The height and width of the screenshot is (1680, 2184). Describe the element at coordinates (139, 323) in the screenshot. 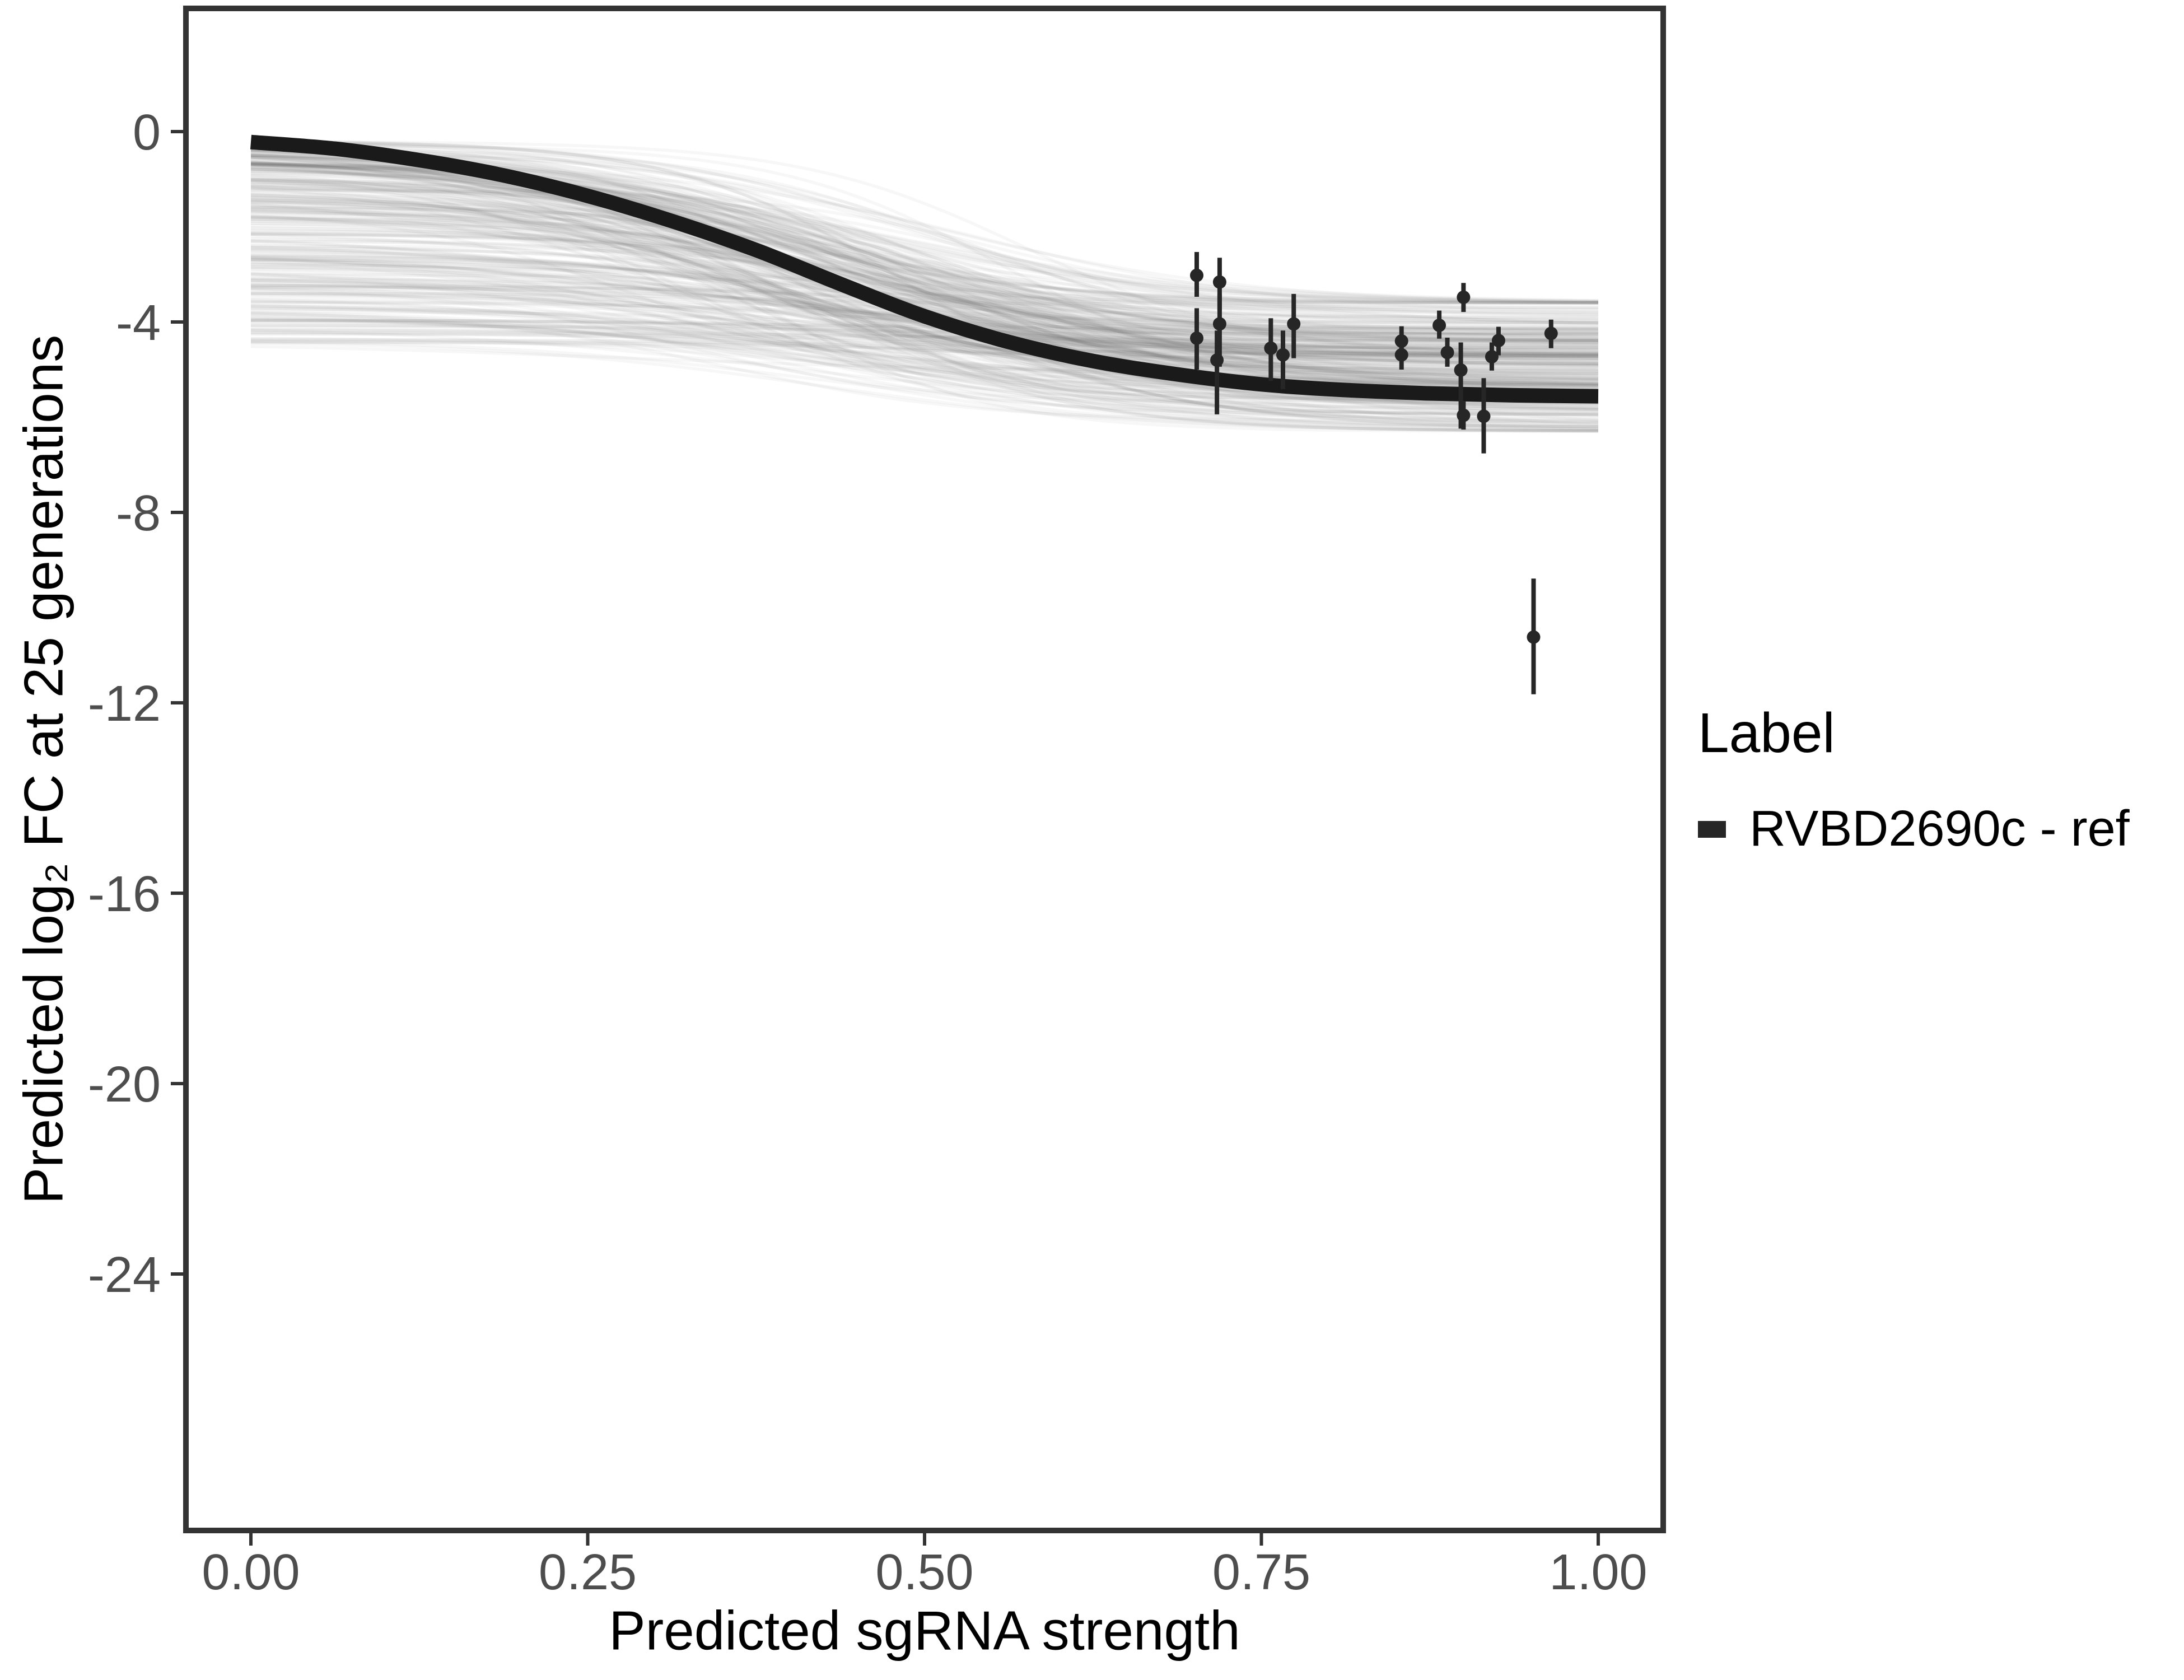

I see `y-tick-label: -4` at that location.